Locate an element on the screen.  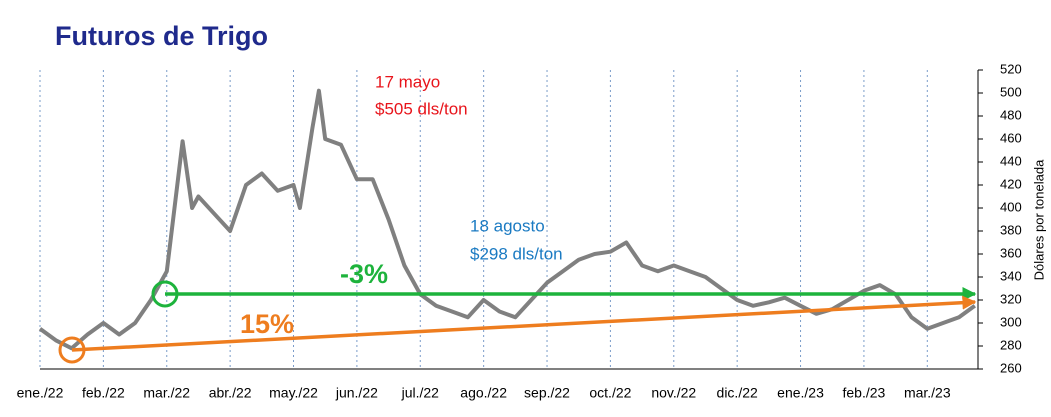
x-tick-label: sep./22 is located at coordinates (547, 393).